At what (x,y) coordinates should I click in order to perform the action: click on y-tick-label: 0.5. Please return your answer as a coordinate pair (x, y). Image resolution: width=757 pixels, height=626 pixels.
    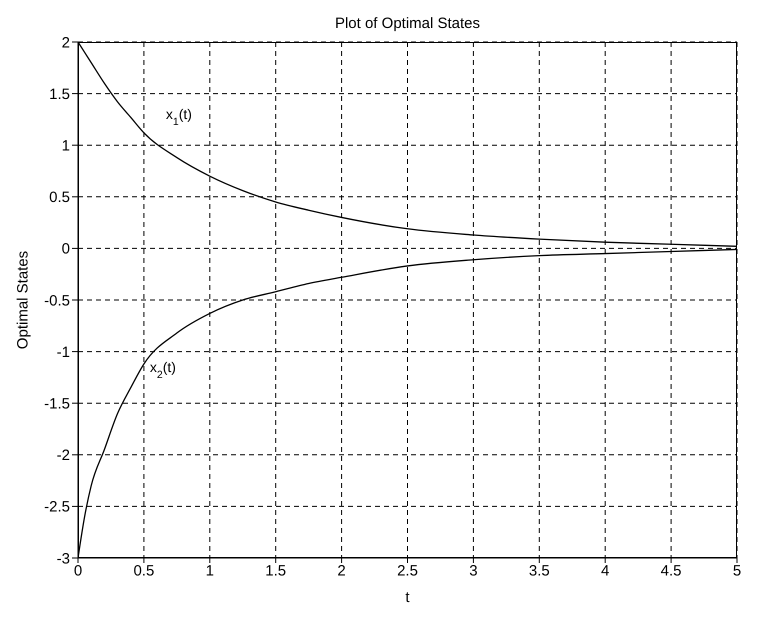
    Looking at the image, I should click on (59, 197).